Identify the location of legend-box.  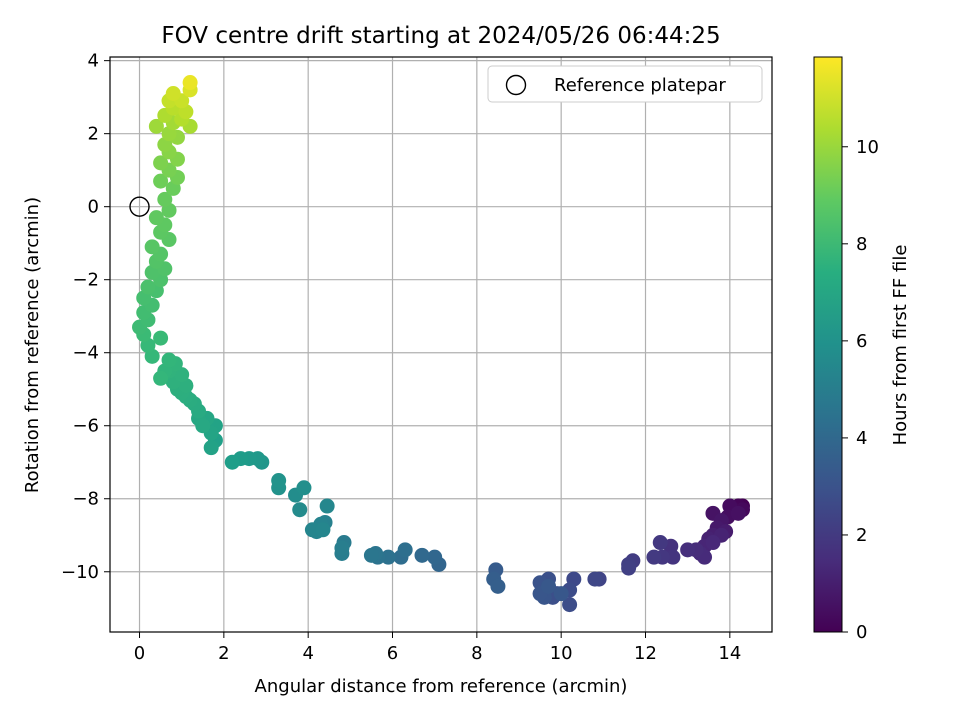
(625, 84).